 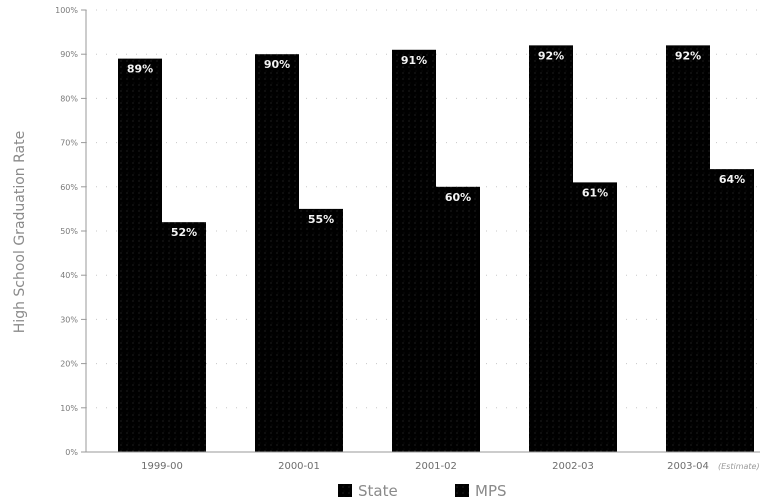 I want to click on y-tick-label: 20%, so click(x=69, y=364).